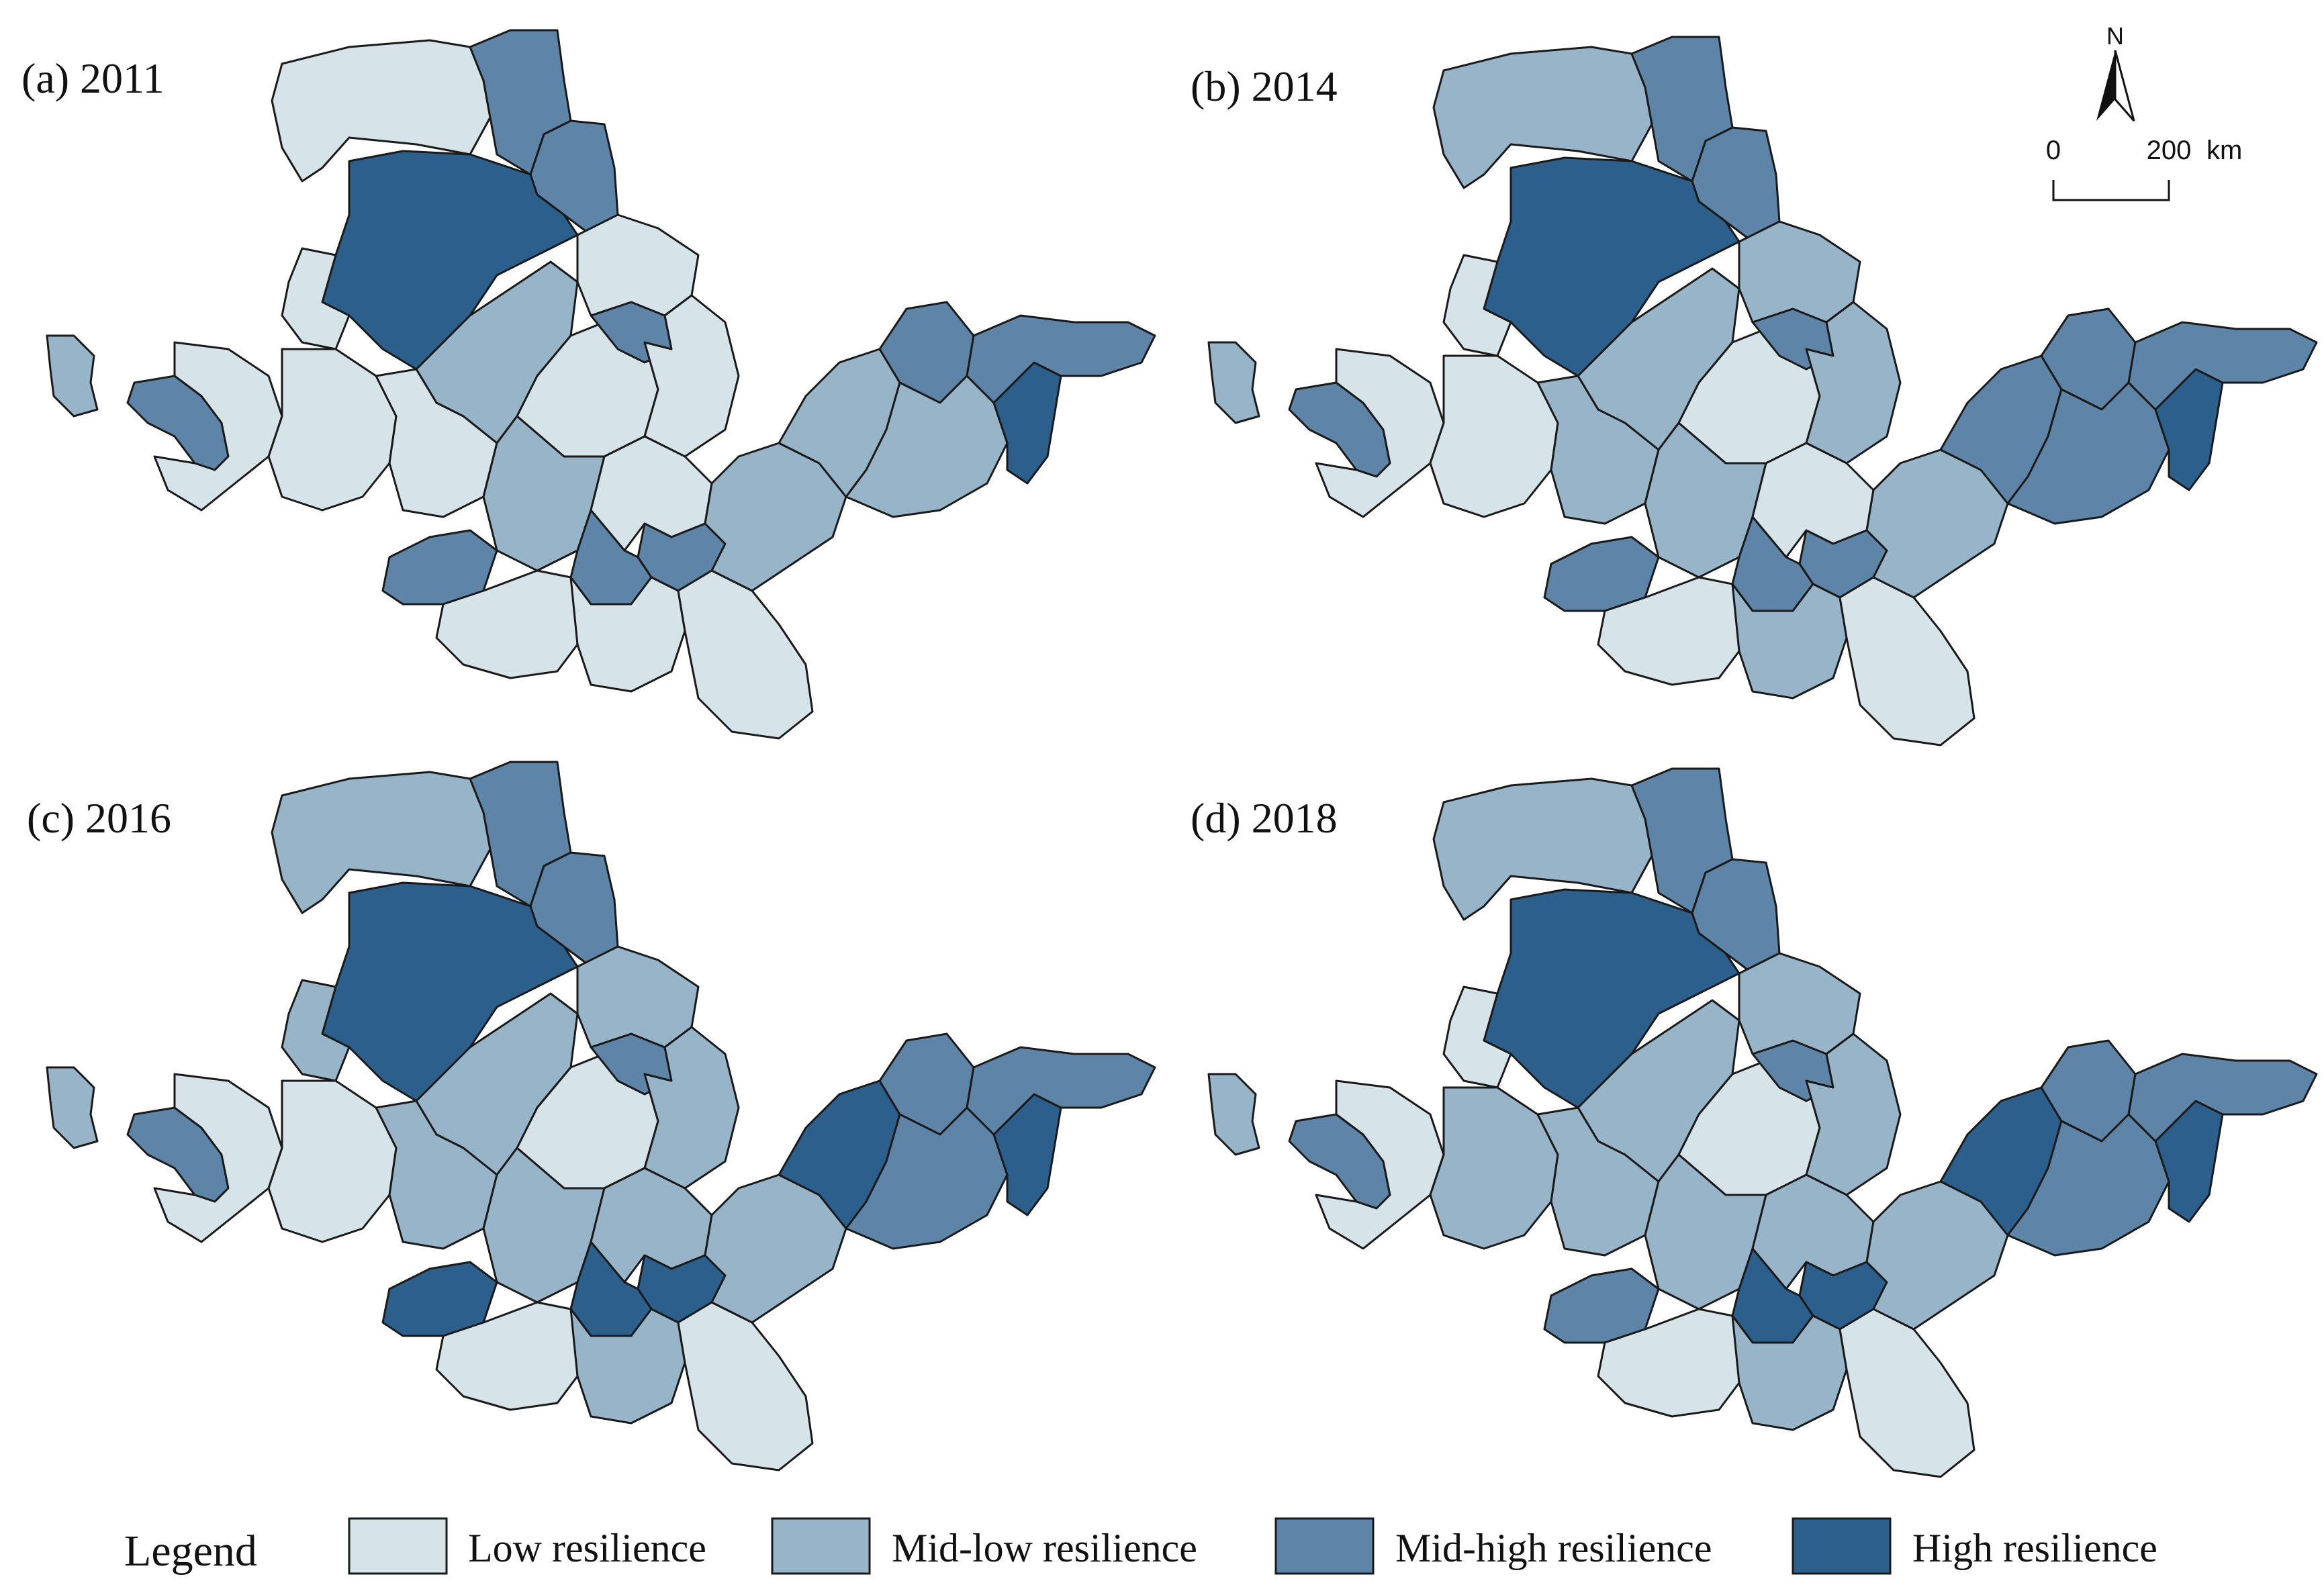  I want to click on scale-end-label: 200, so click(2169, 150).